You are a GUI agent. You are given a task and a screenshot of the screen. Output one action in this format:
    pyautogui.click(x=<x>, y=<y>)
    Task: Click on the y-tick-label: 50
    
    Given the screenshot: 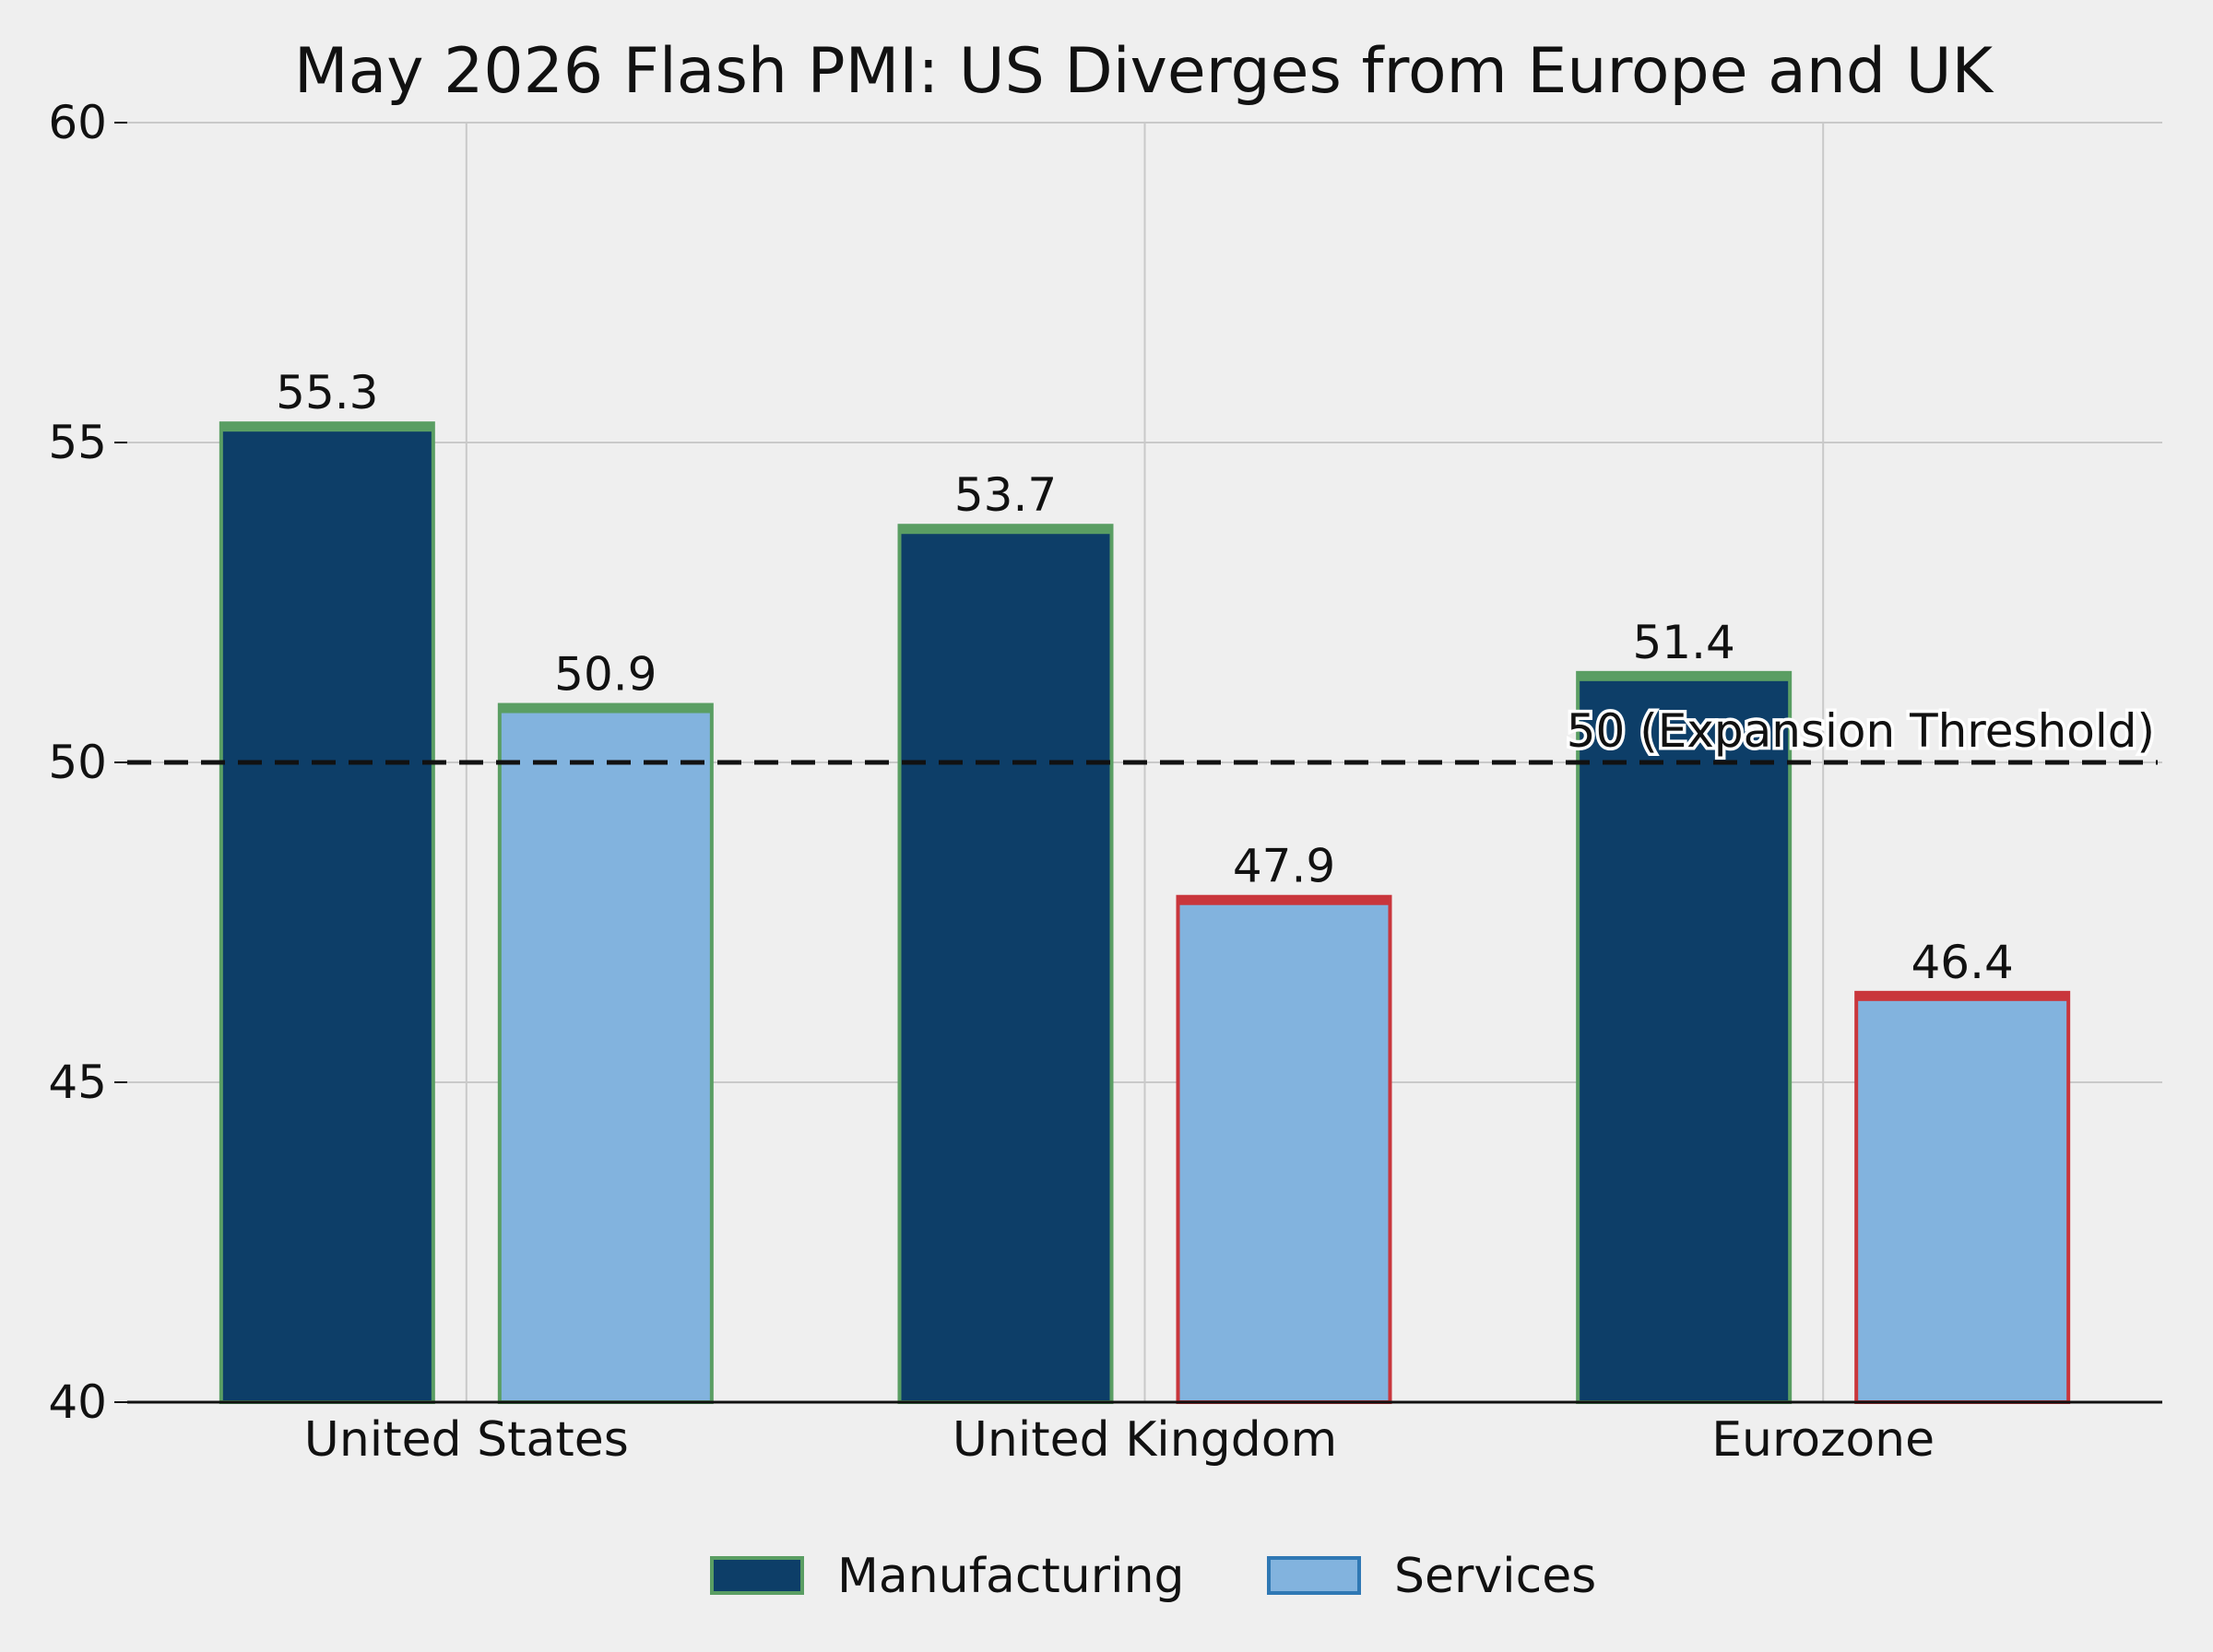 What is the action you would take?
    pyautogui.click(x=77, y=762)
    